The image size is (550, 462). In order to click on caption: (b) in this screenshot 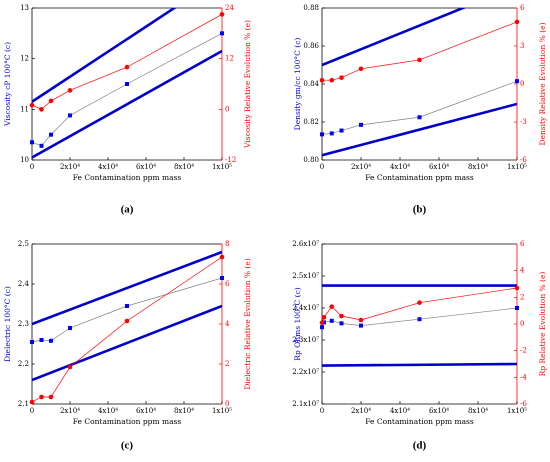, I will do `click(420, 210)`.